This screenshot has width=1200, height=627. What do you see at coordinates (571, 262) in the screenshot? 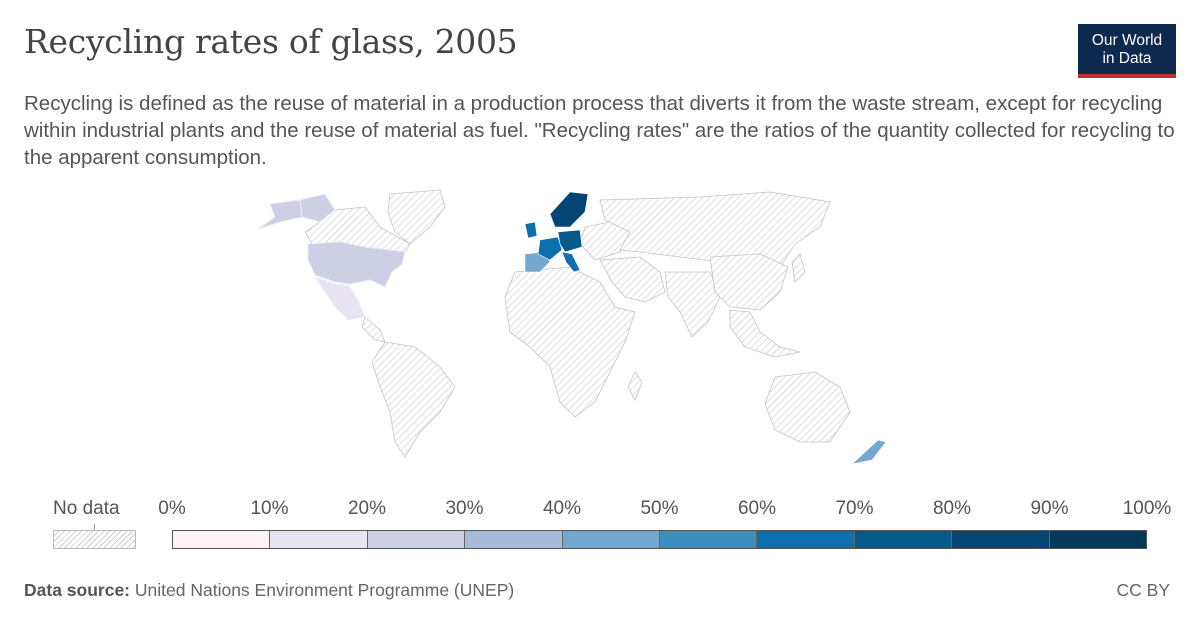
I see `italy-region` at bounding box center [571, 262].